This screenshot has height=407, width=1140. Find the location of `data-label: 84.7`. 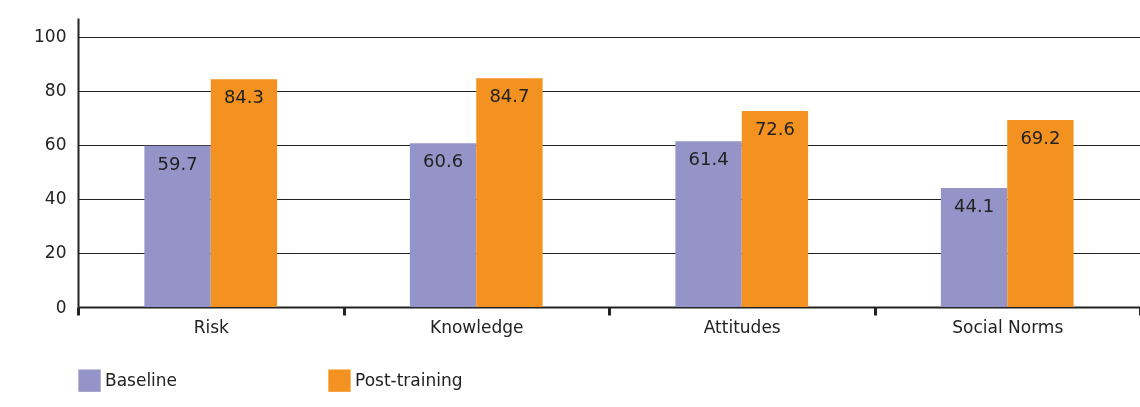

data-label: 84.7 is located at coordinates (509, 96).